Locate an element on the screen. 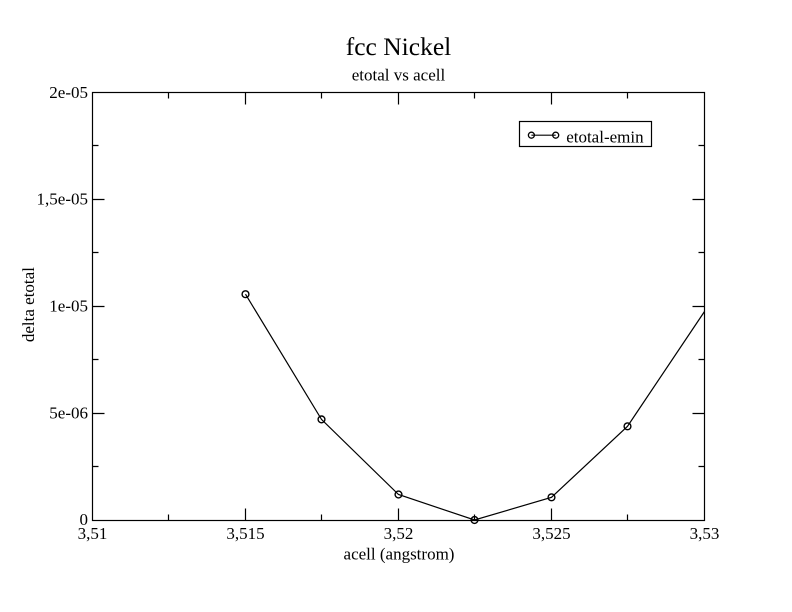 The width and height of the screenshot is (792, 612). svg-text: 0 is located at coordinates (84, 519).